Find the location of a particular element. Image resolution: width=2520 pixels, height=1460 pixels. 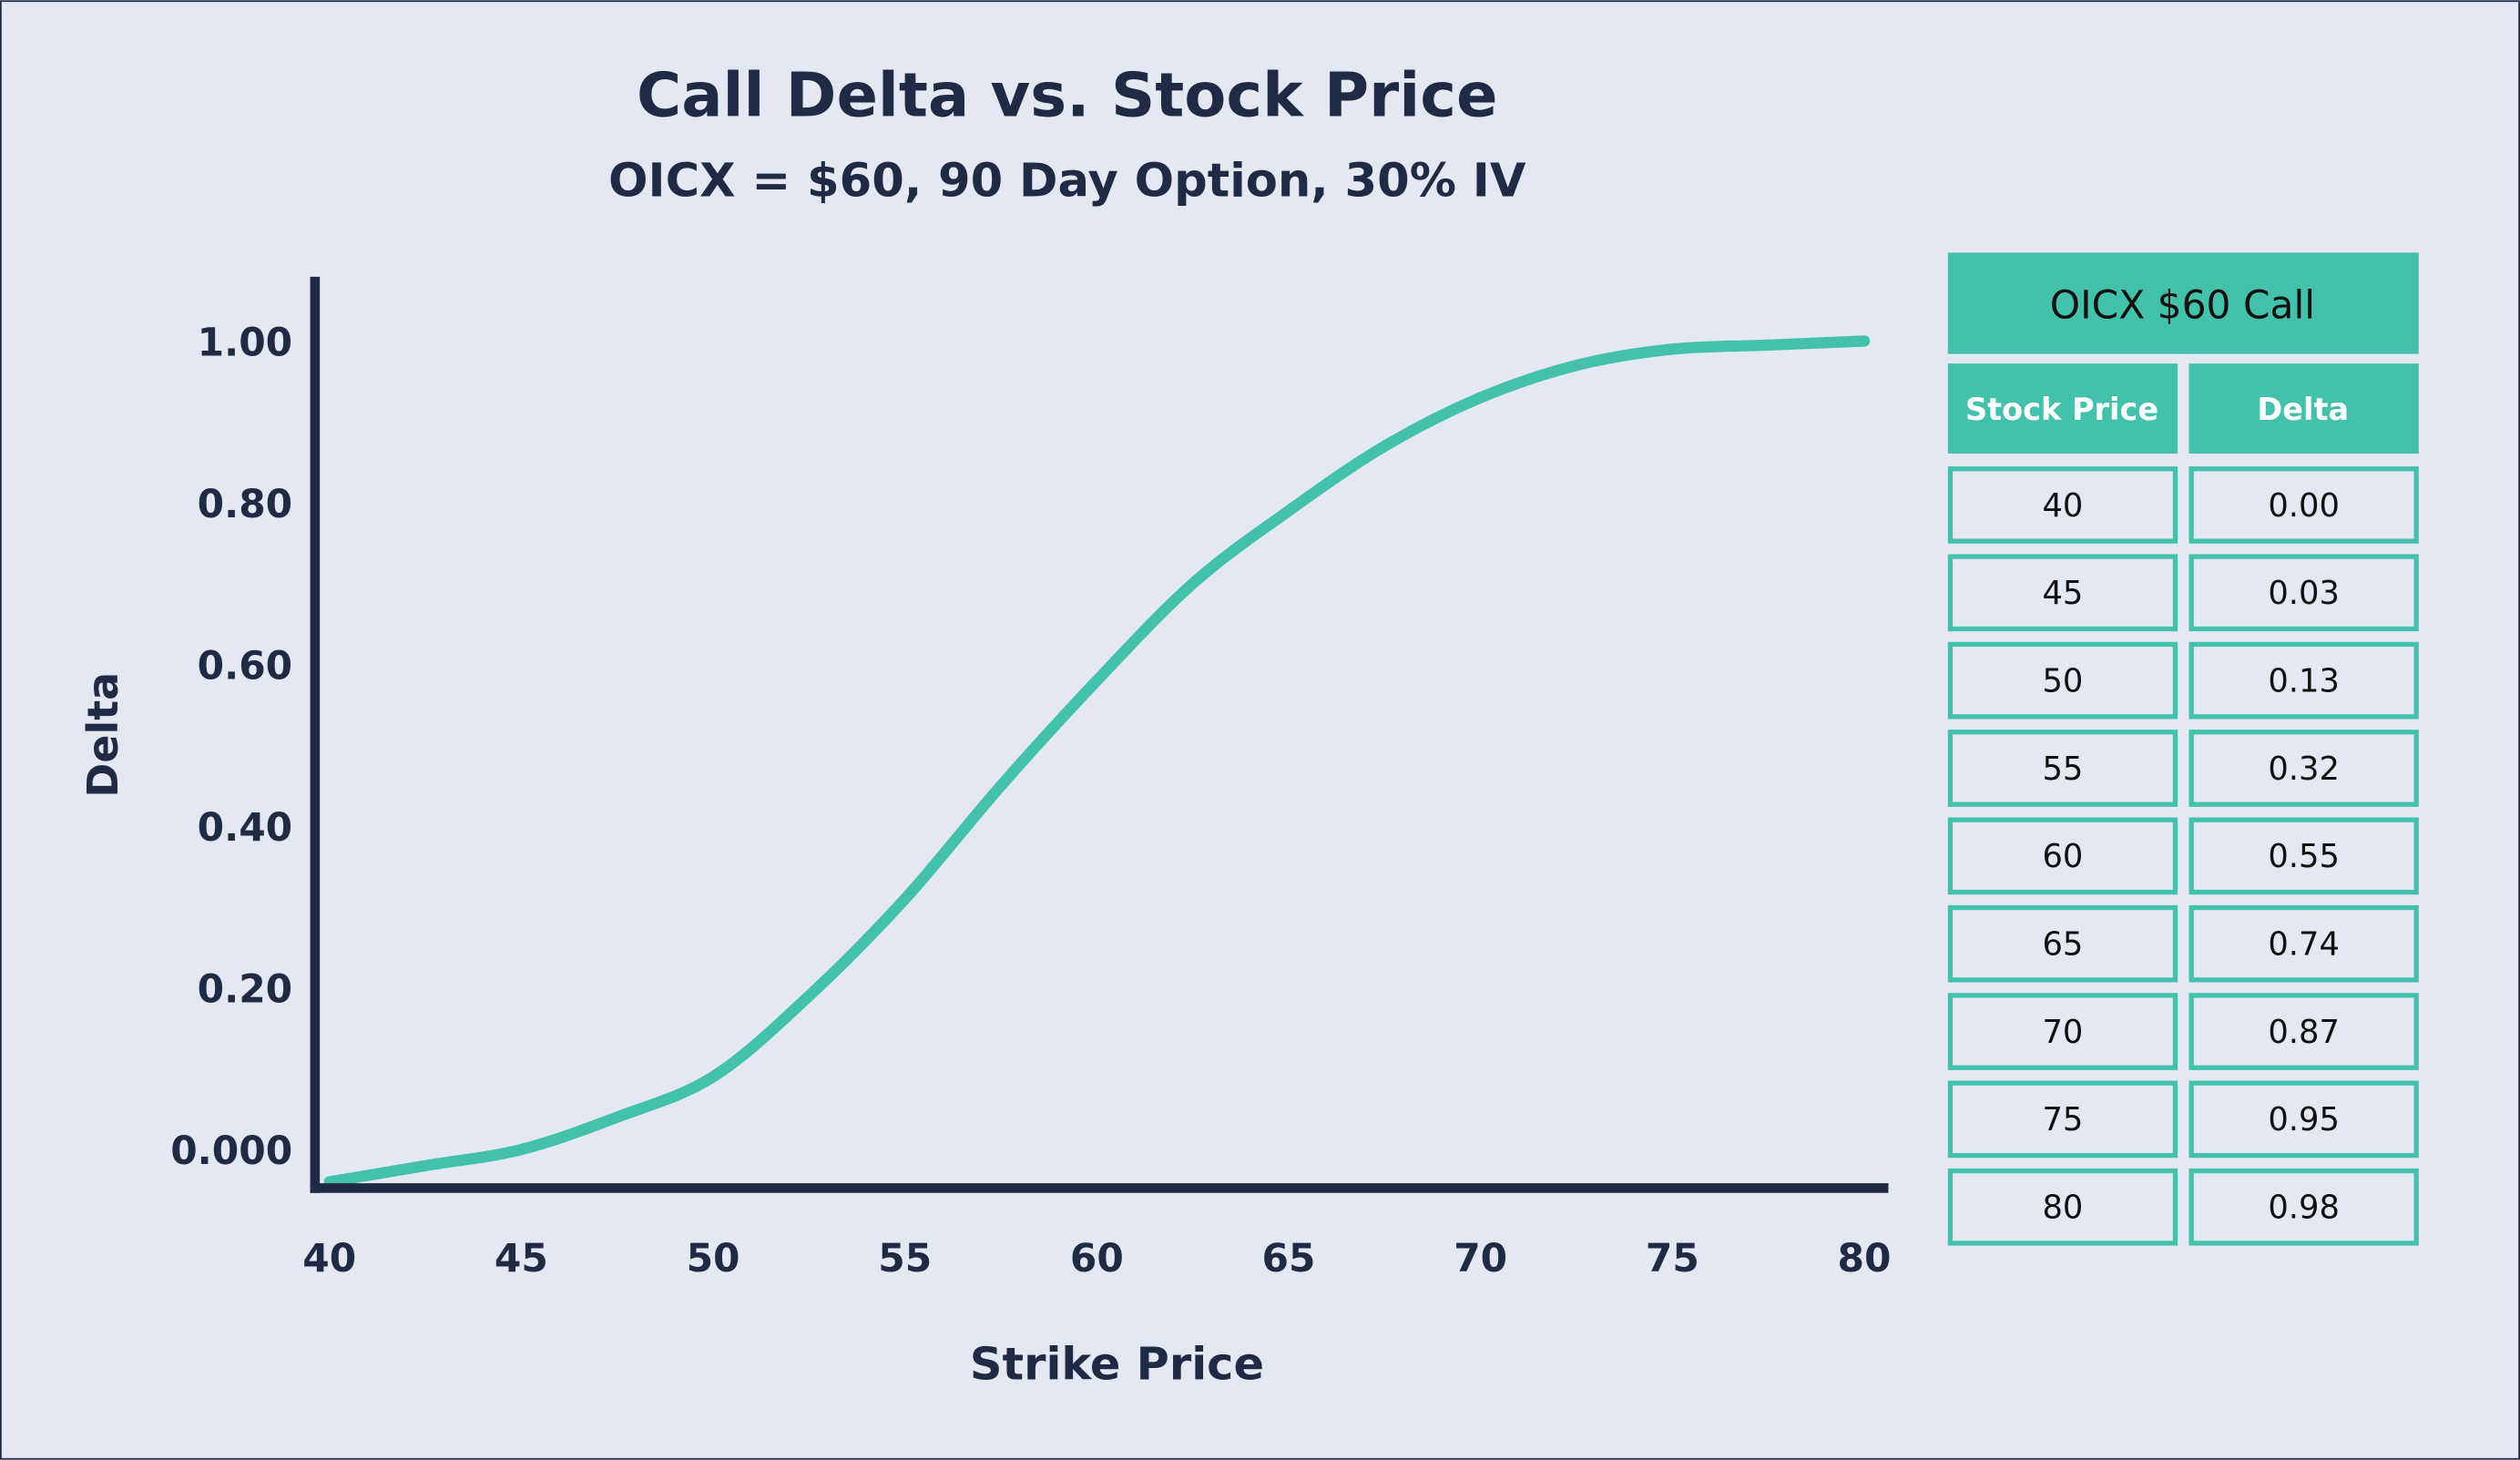

delta-value: 0.95 is located at coordinates (2304, 1120).